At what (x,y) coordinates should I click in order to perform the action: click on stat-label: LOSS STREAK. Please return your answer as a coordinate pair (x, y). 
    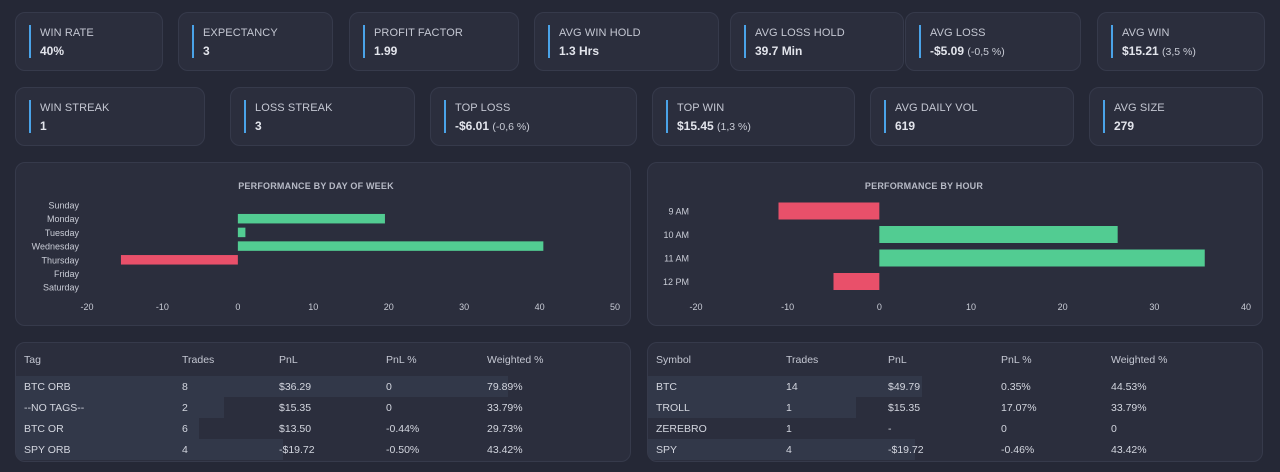
    Looking at the image, I should click on (294, 108).